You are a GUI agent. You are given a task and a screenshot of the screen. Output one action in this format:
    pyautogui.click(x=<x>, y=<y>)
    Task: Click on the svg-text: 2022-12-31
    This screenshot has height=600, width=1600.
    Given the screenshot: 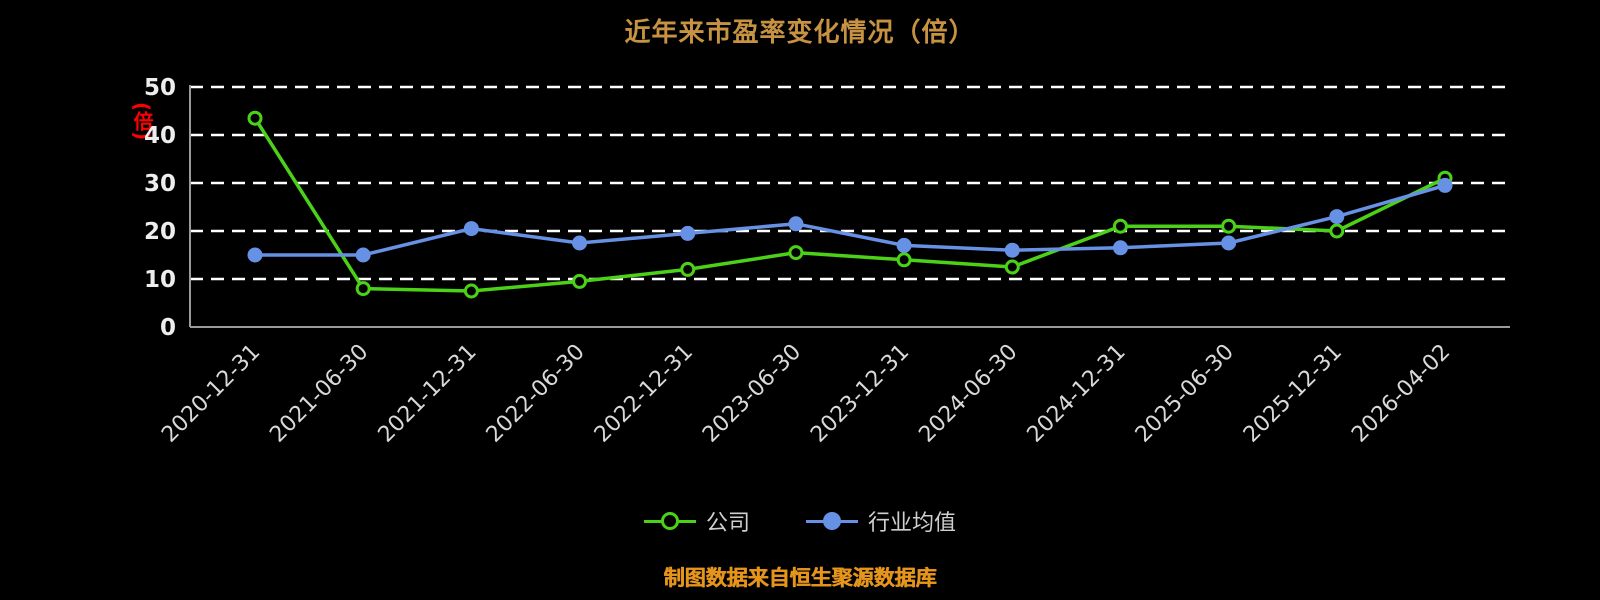 What is the action you would take?
    pyautogui.click(x=644, y=394)
    